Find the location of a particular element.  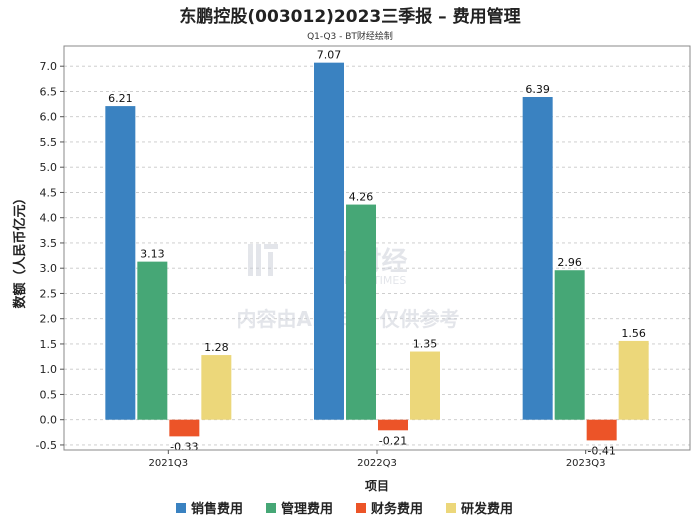

x-tick-label: 2023Q3 is located at coordinates (586, 463).